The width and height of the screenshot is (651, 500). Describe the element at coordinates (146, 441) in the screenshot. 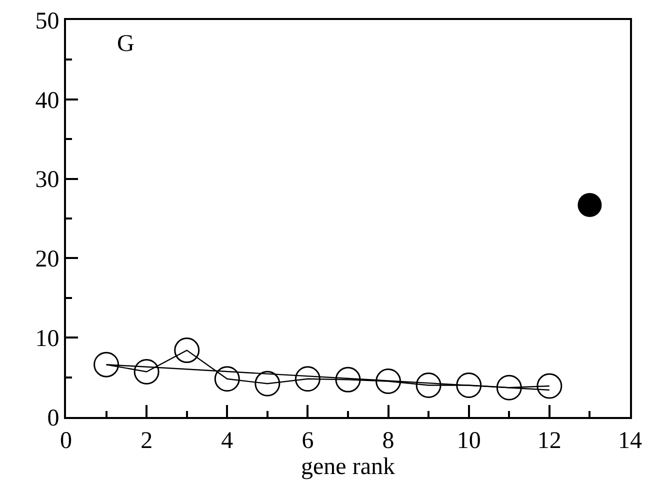

I see `x-tick-label: 2` at that location.